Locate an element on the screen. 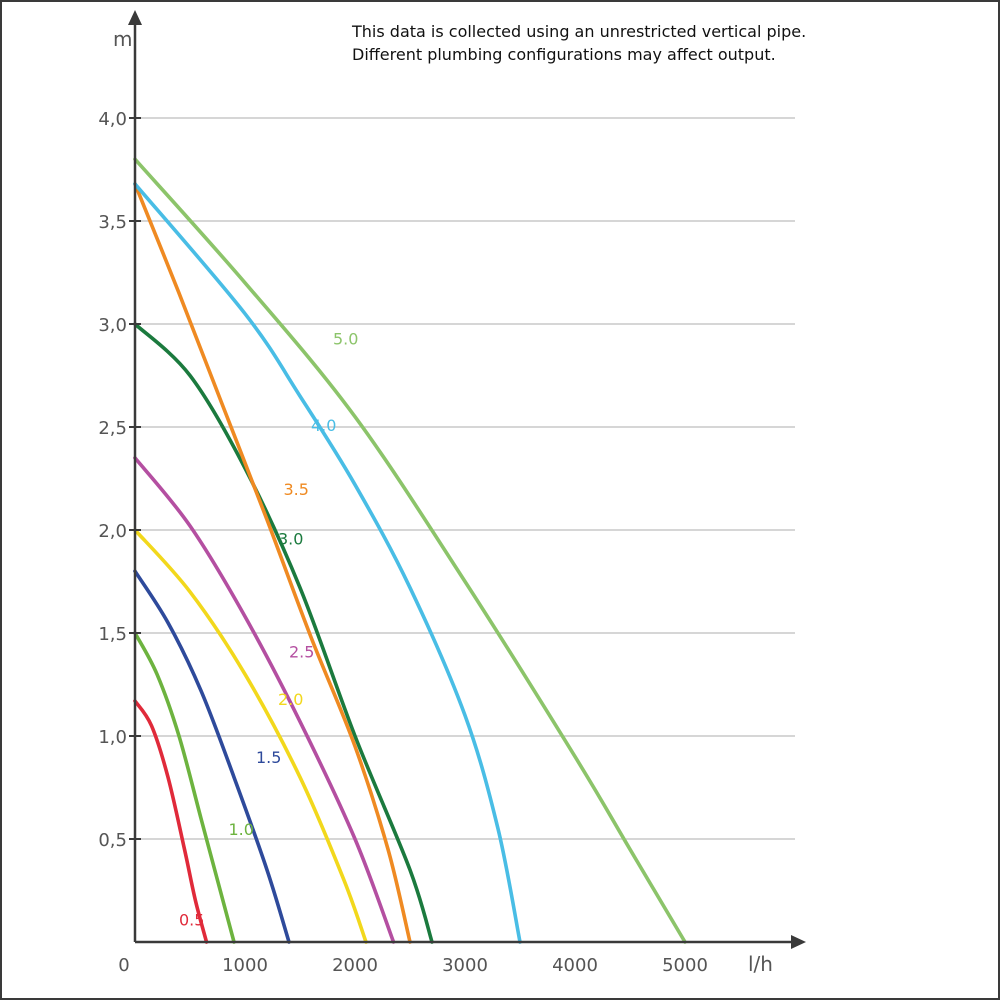 Image resolution: width=1000 pixels, height=1000 pixels. x-tick-labels: 0 1000 2000 3000 4000 5000 is located at coordinates (413, 965).